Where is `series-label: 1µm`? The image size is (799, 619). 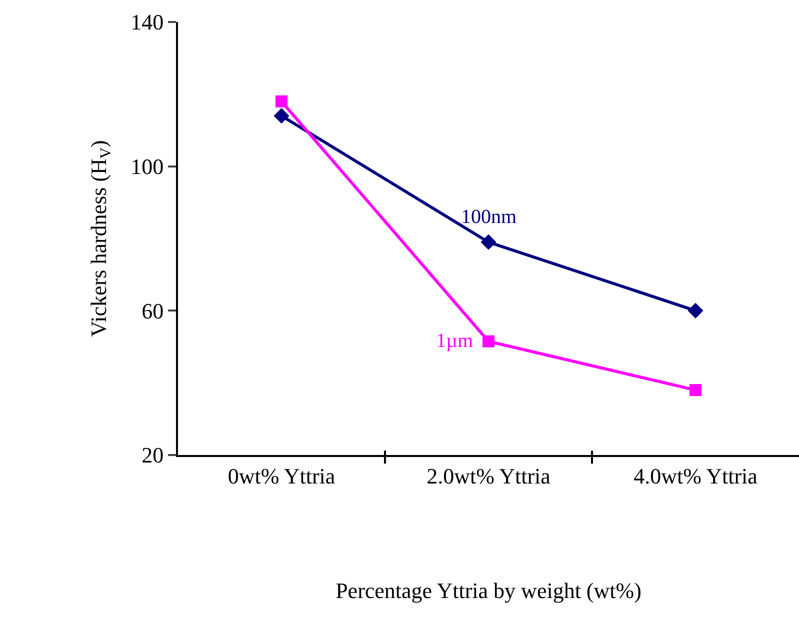
series-label: 1µm is located at coordinates (455, 341).